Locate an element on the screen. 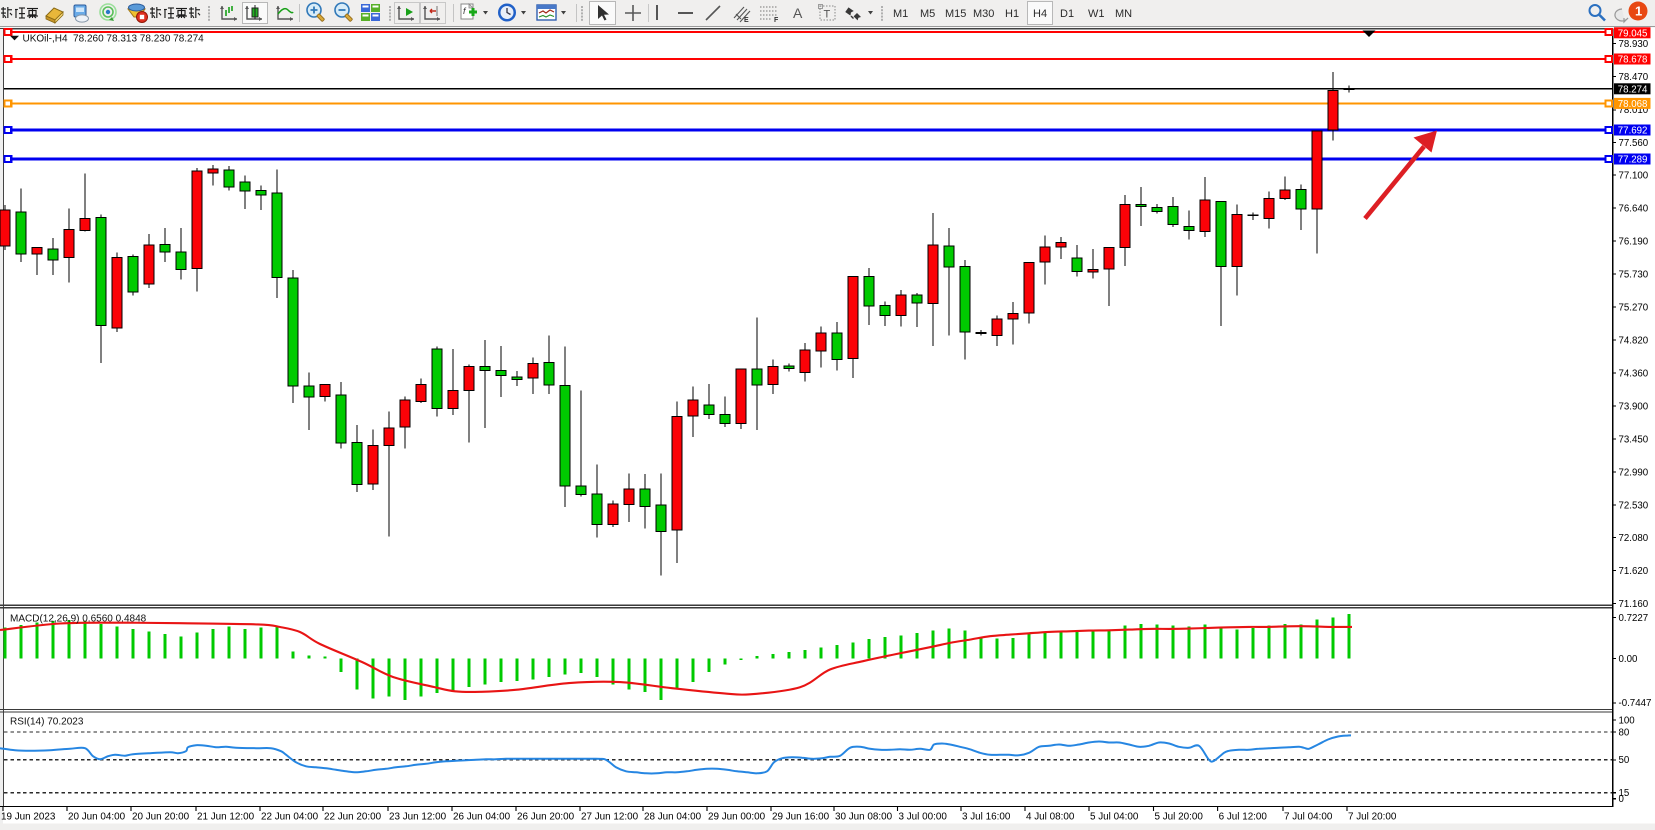 This screenshot has height=830, width=1655. svg-text: 80 is located at coordinates (1624, 733).